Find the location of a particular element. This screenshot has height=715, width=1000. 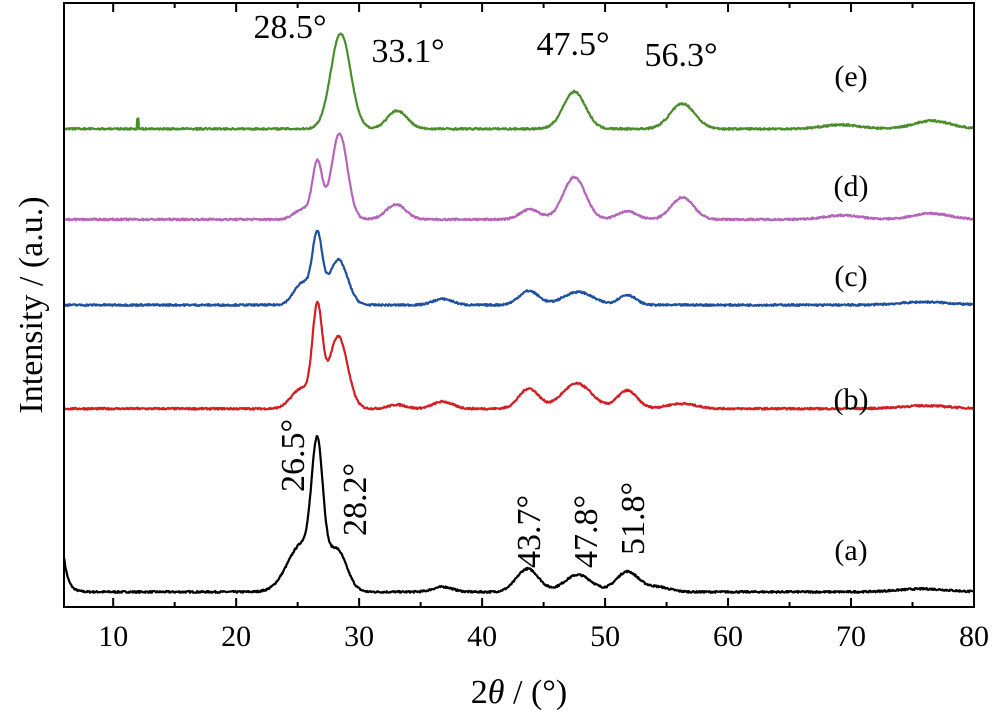

series-label: (a) is located at coordinates (850, 550).